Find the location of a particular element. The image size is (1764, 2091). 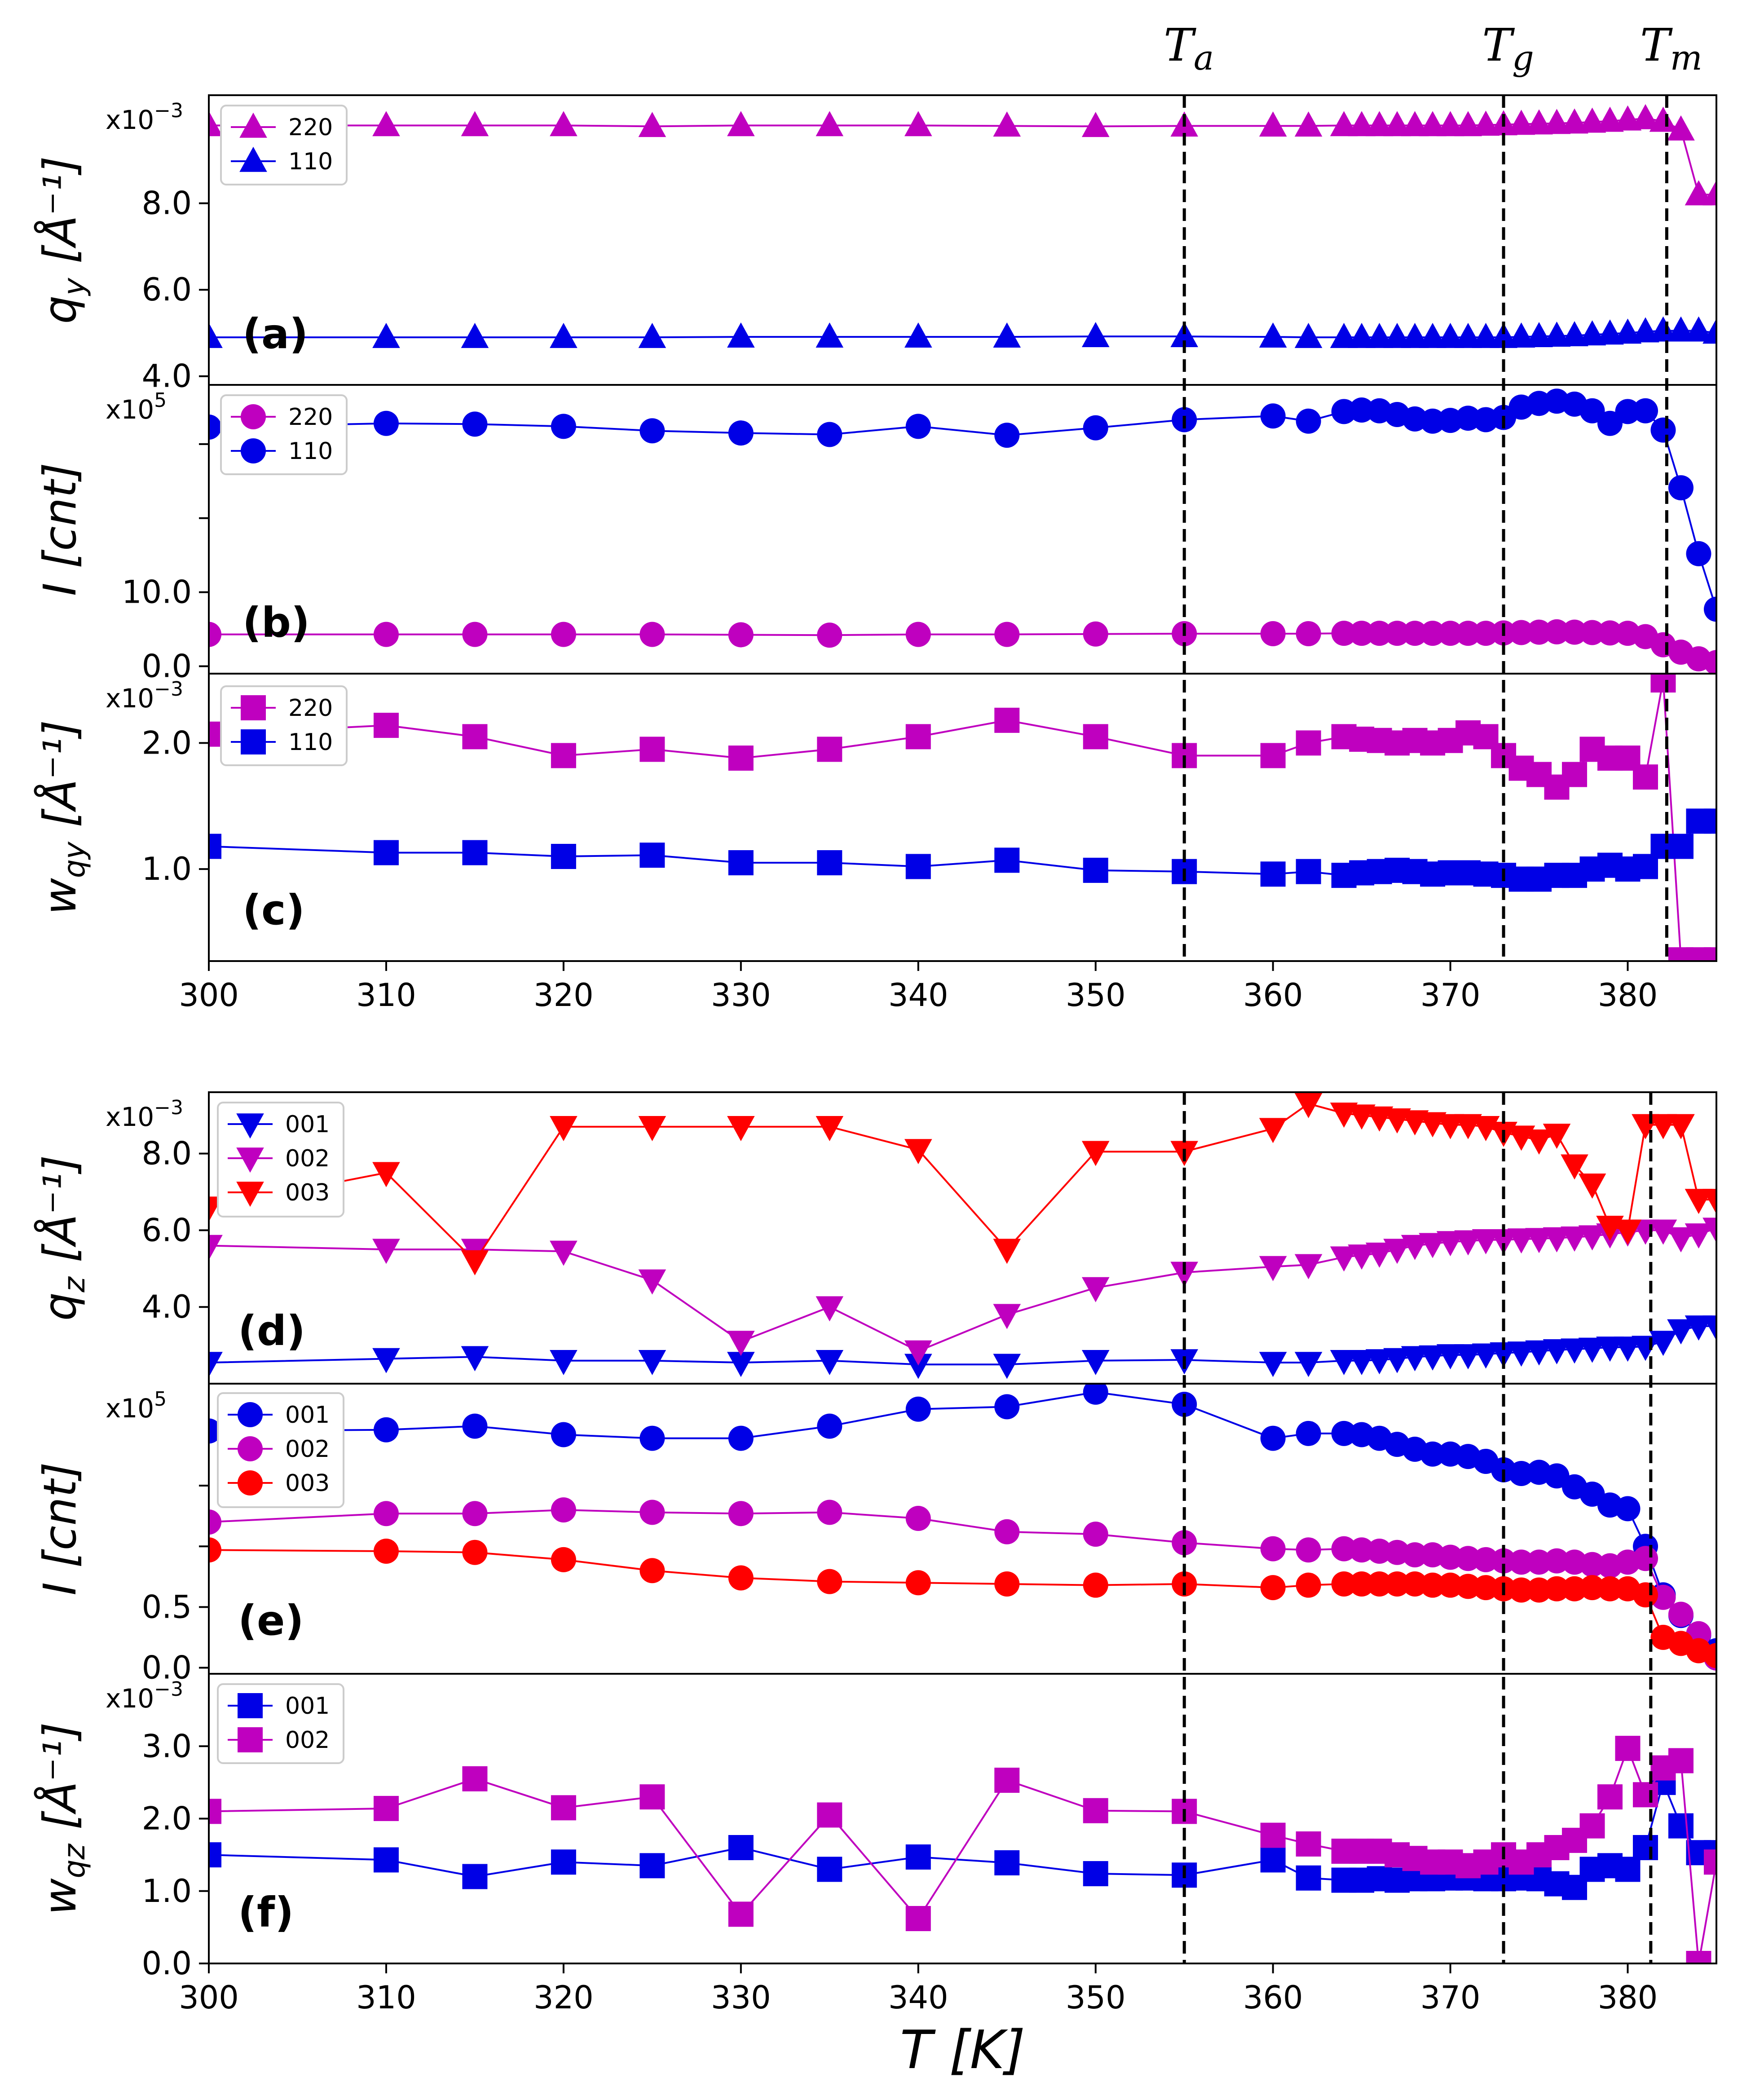

y-label-subscript: z is located at coordinates (74, 1284).